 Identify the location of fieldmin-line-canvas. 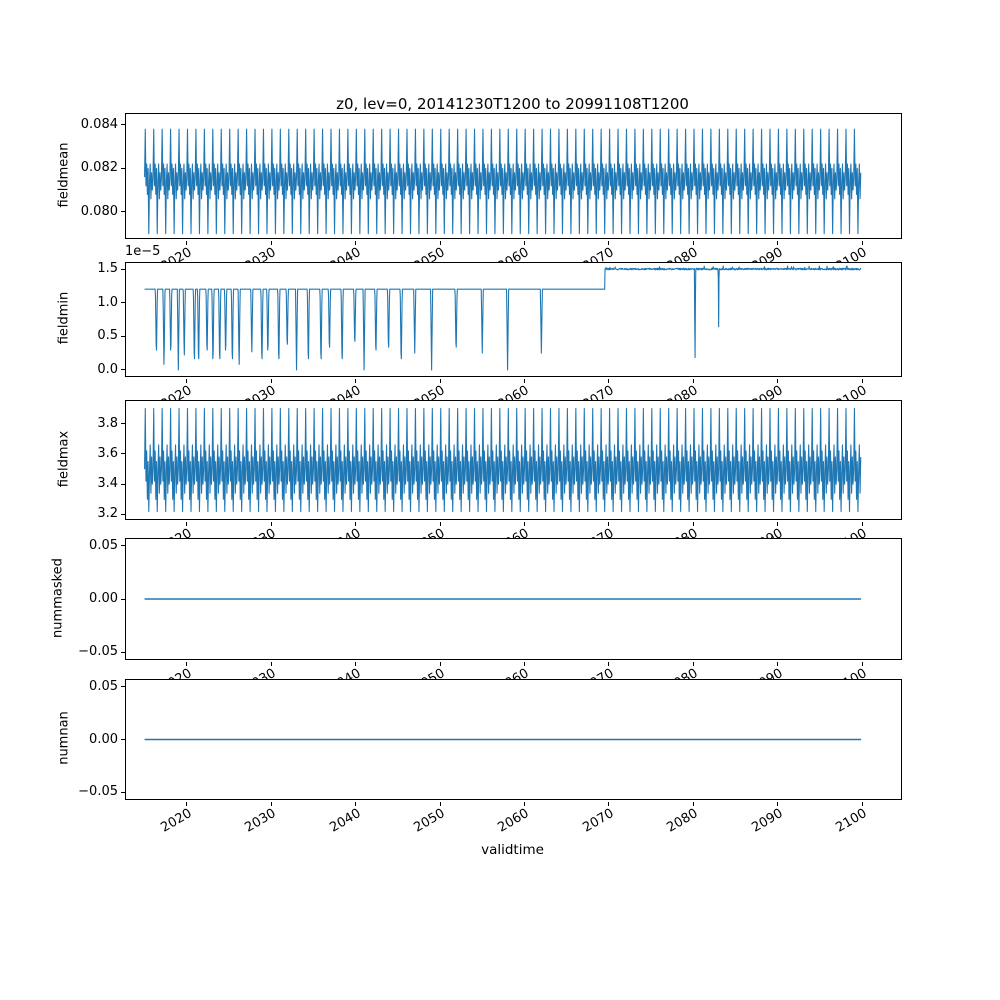
(513, 319).